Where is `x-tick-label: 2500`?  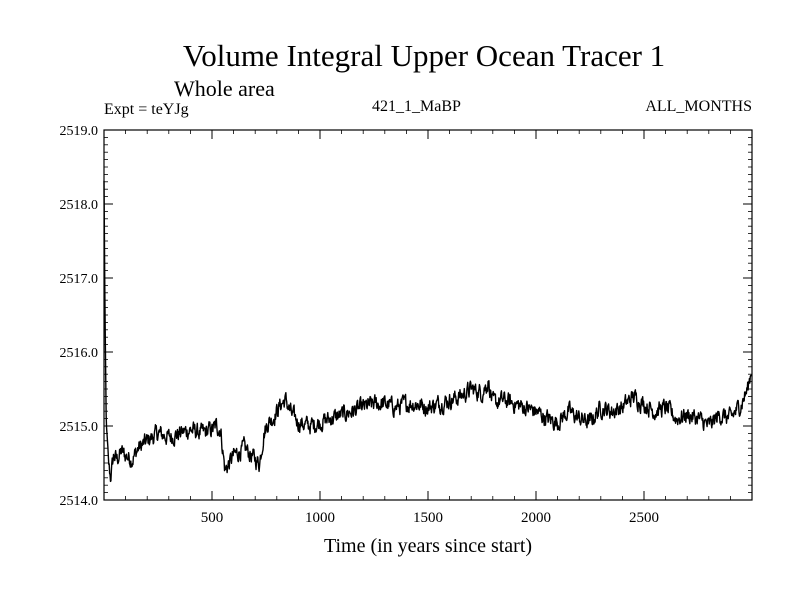
x-tick-label: 2500 is located at coordinates (644, 518).